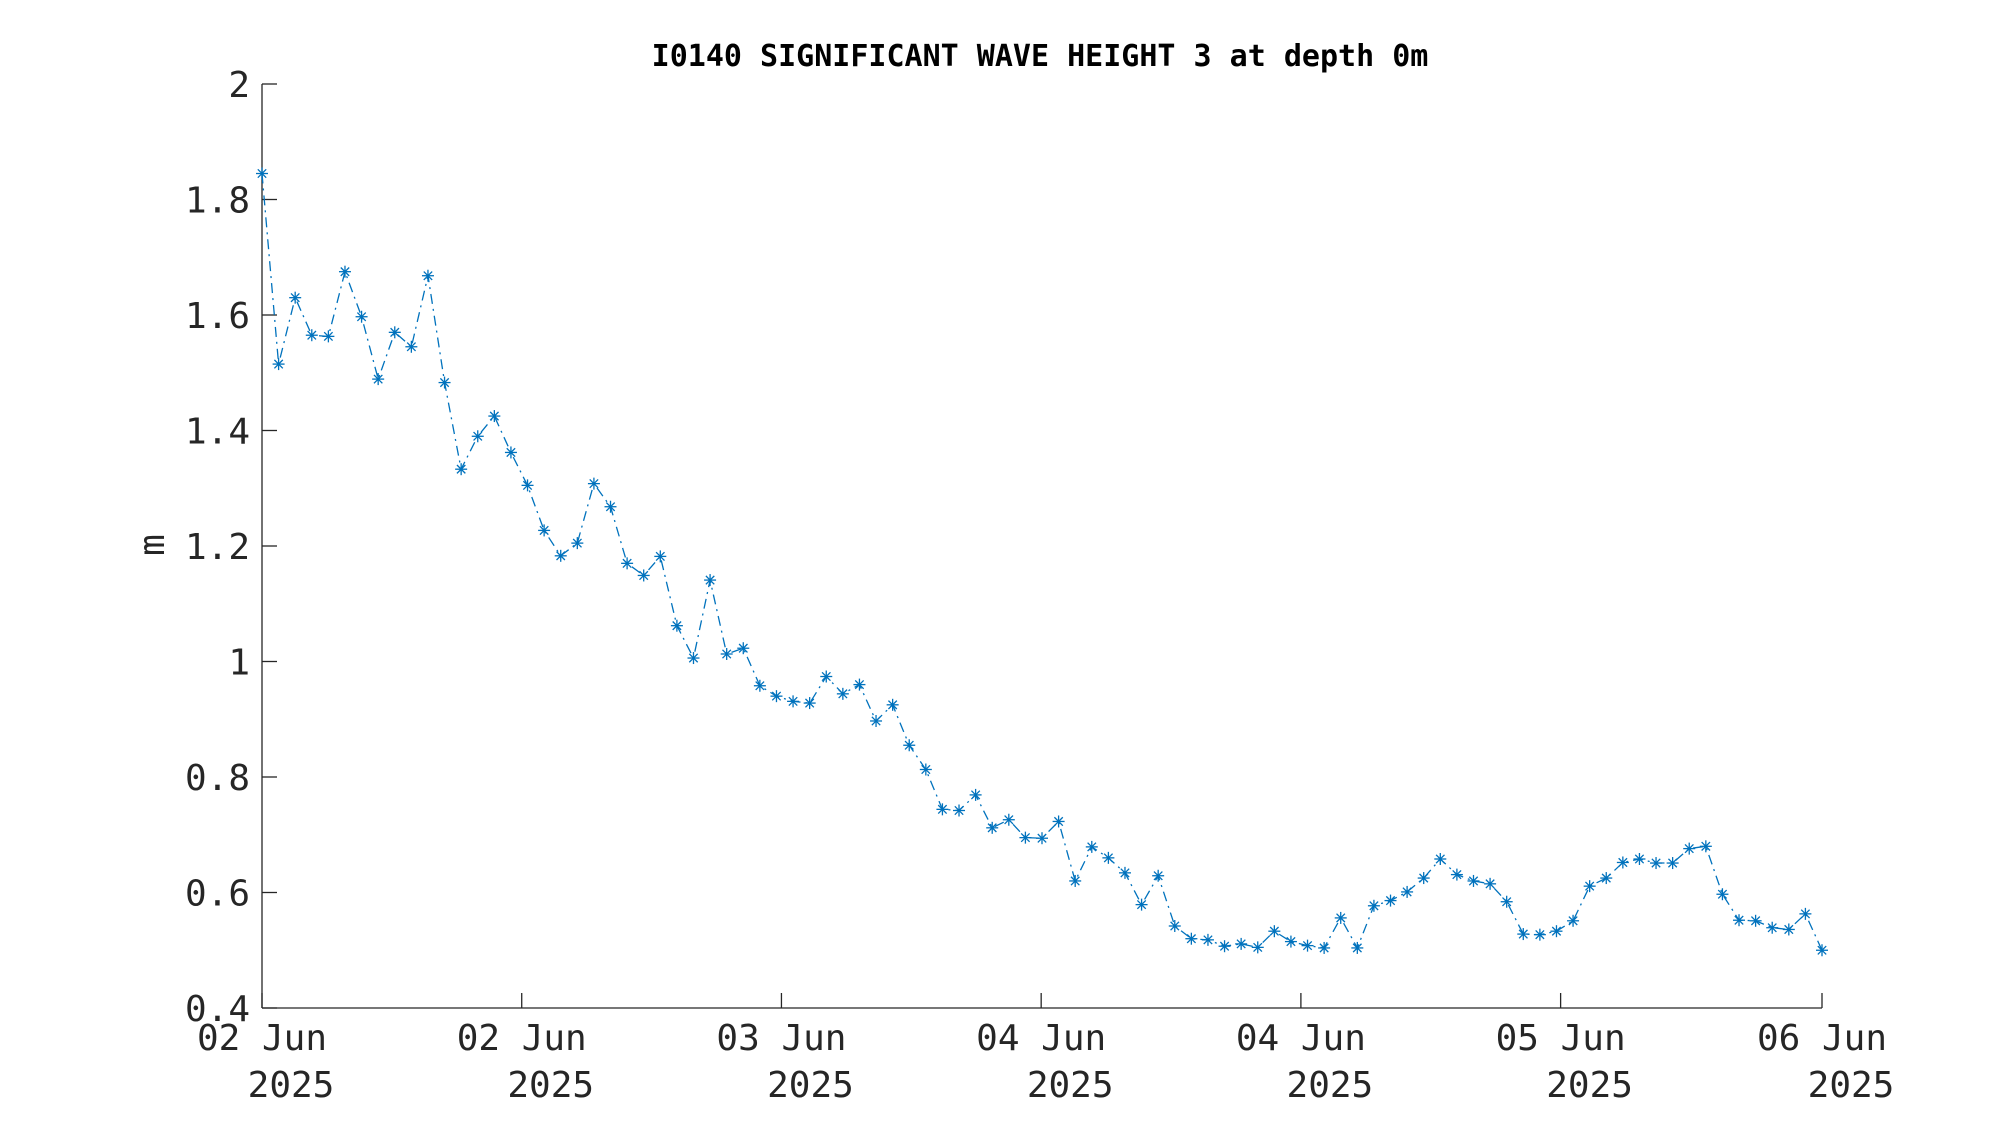 This screenshot has width=2000, height=1125. Describe the element at coordinates (217, 432) in the screenshot. I see `y-tick-label: 1.4` at that location.